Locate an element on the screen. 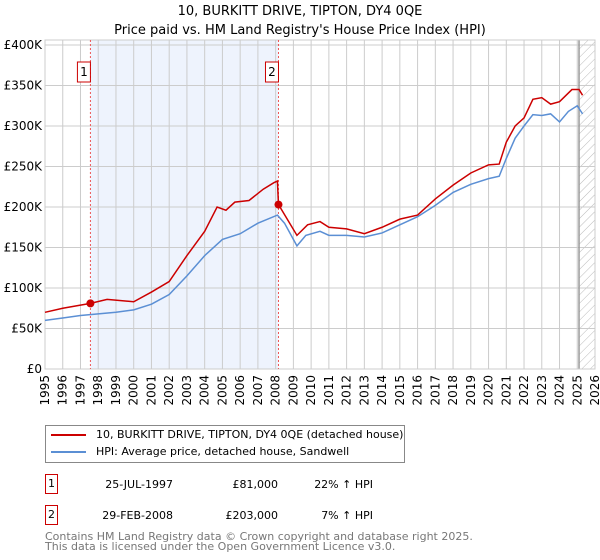  x-tick-label: 2002 is located at coordinates (169, 390).